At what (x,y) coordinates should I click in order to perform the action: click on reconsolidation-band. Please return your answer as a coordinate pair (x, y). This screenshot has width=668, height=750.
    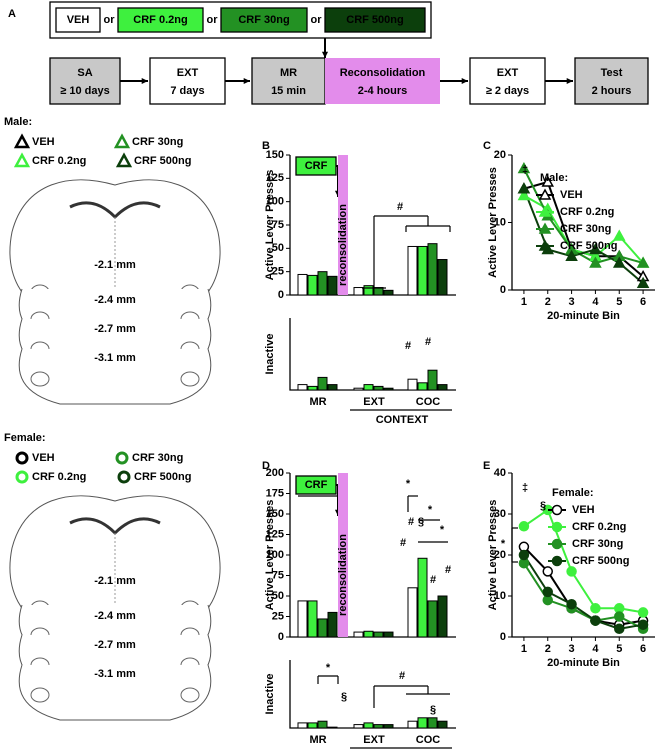
    Looking at the image, I should click on (343, 555).